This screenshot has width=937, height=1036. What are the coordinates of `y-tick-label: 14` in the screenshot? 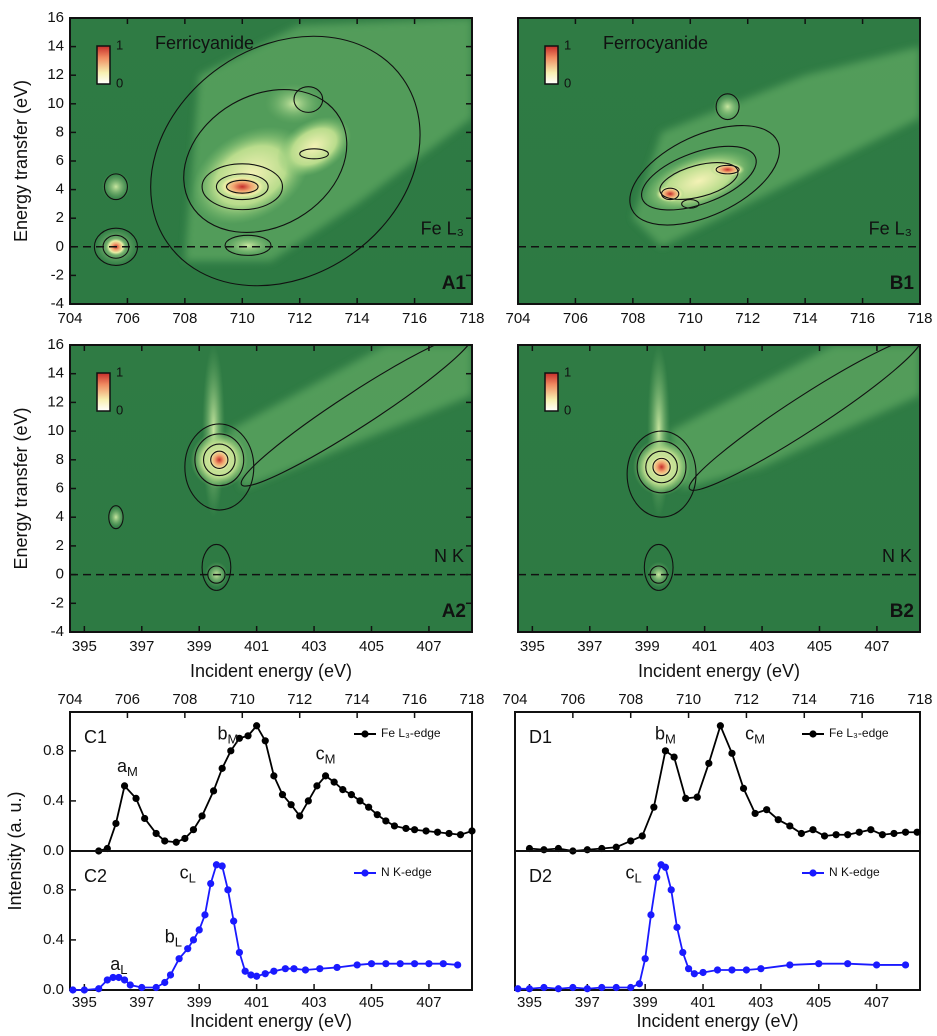 It's located at (55, 46).